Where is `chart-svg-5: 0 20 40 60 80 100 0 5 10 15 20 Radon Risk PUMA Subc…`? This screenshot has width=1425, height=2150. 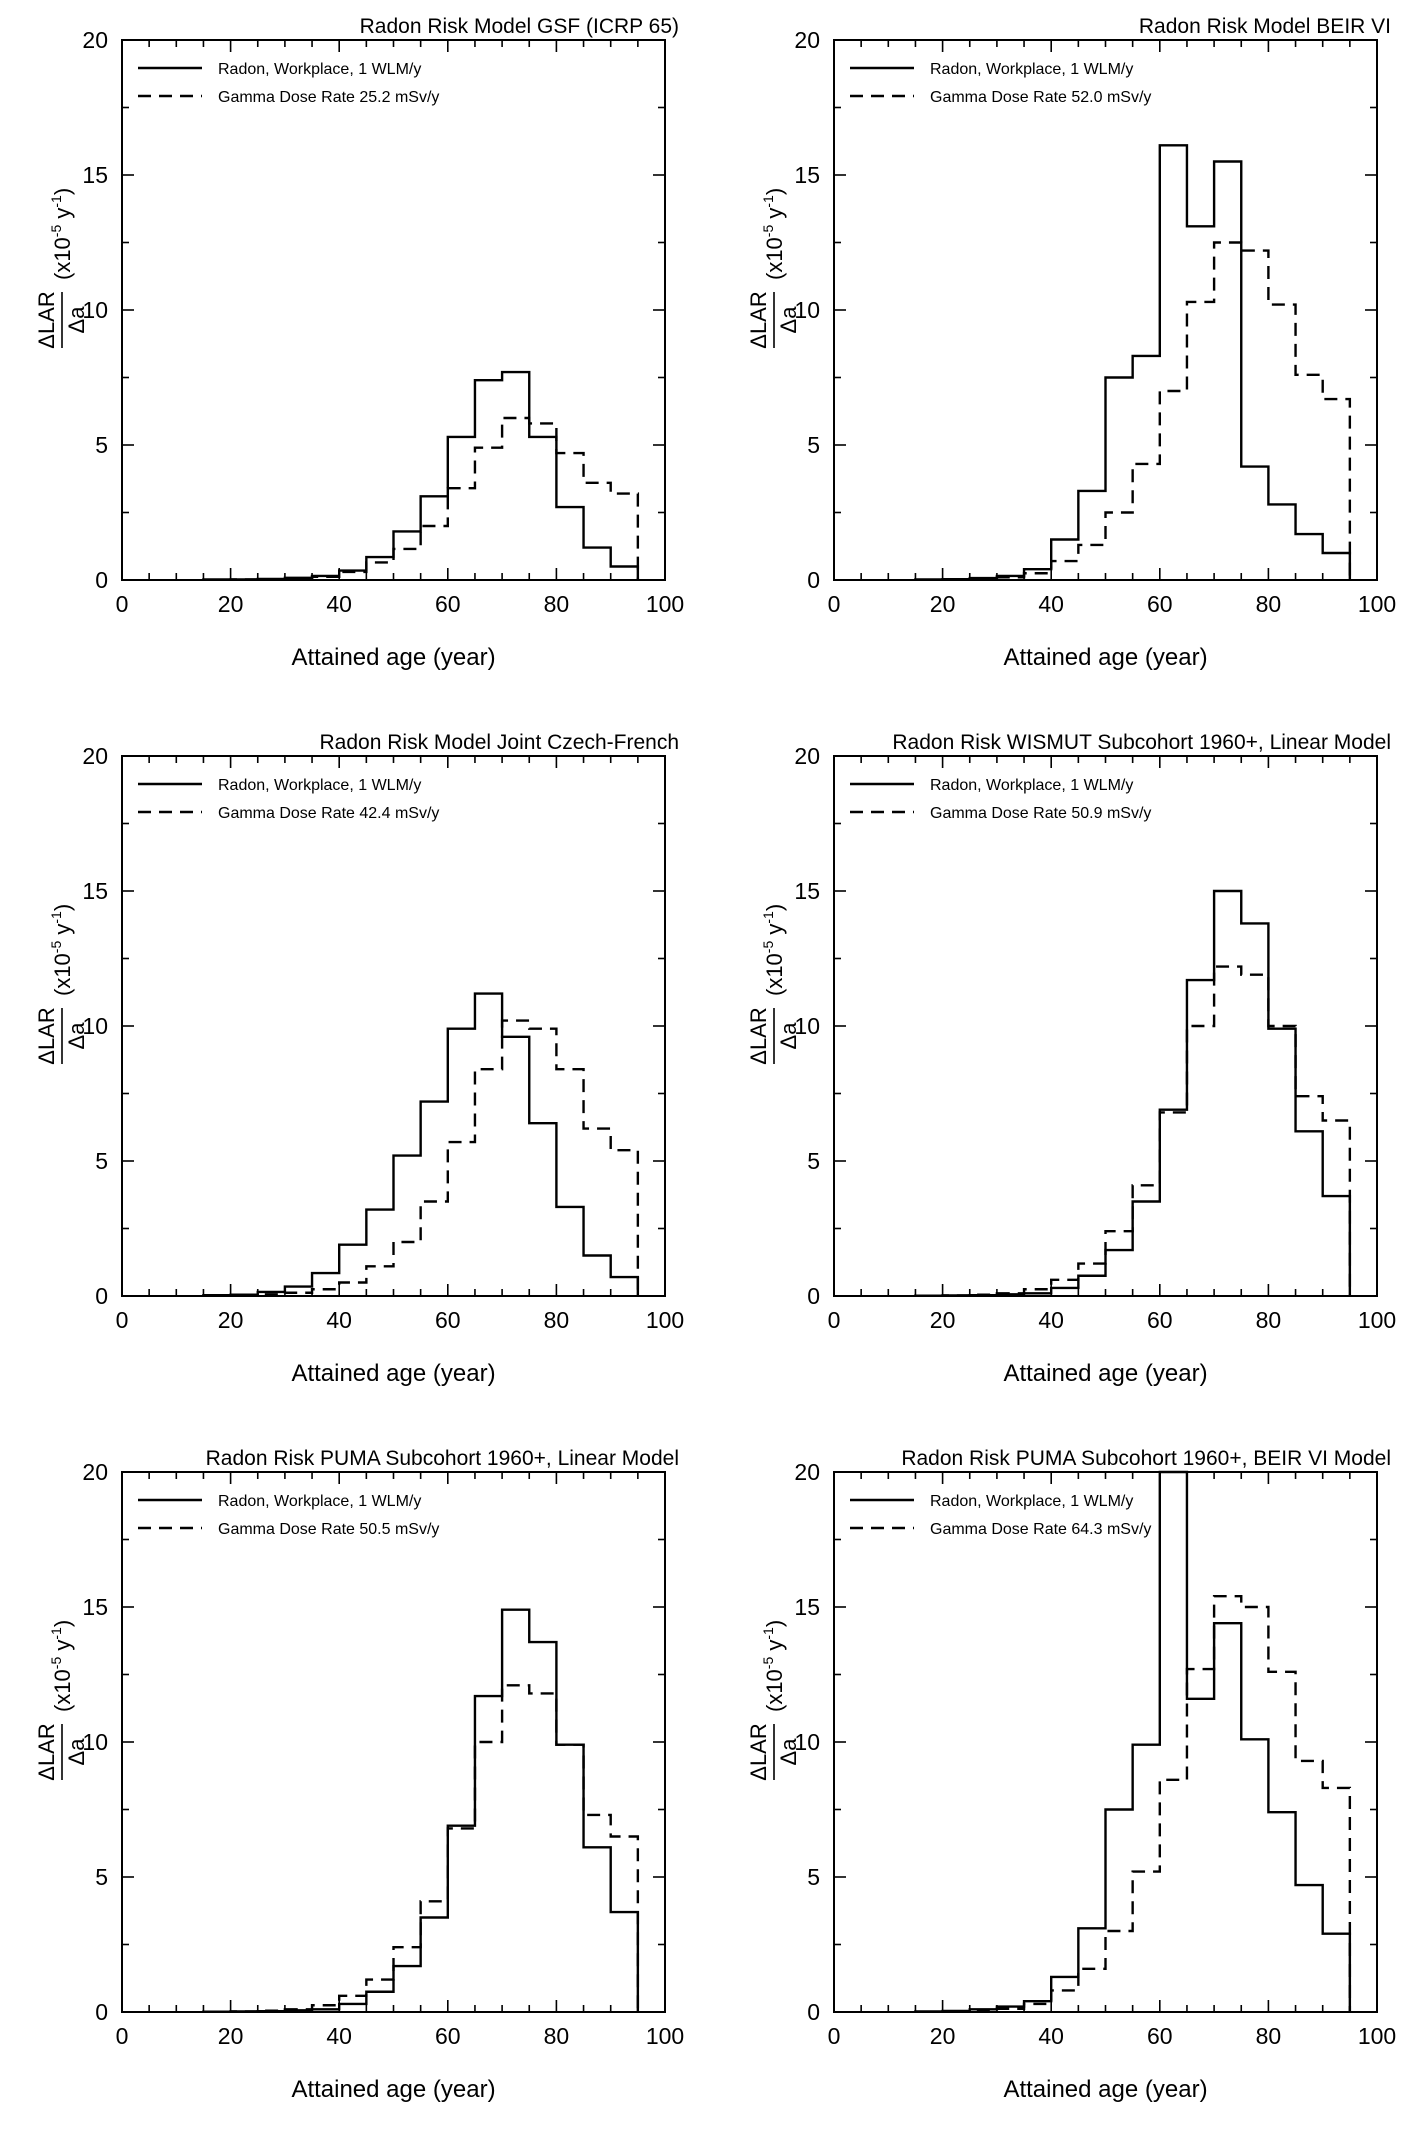
chart-svg-5: 0 20 40 60 80 100 0 5 10 15 20 Radon Risk PUMA Subc… is located at coordinates (359, 1775).